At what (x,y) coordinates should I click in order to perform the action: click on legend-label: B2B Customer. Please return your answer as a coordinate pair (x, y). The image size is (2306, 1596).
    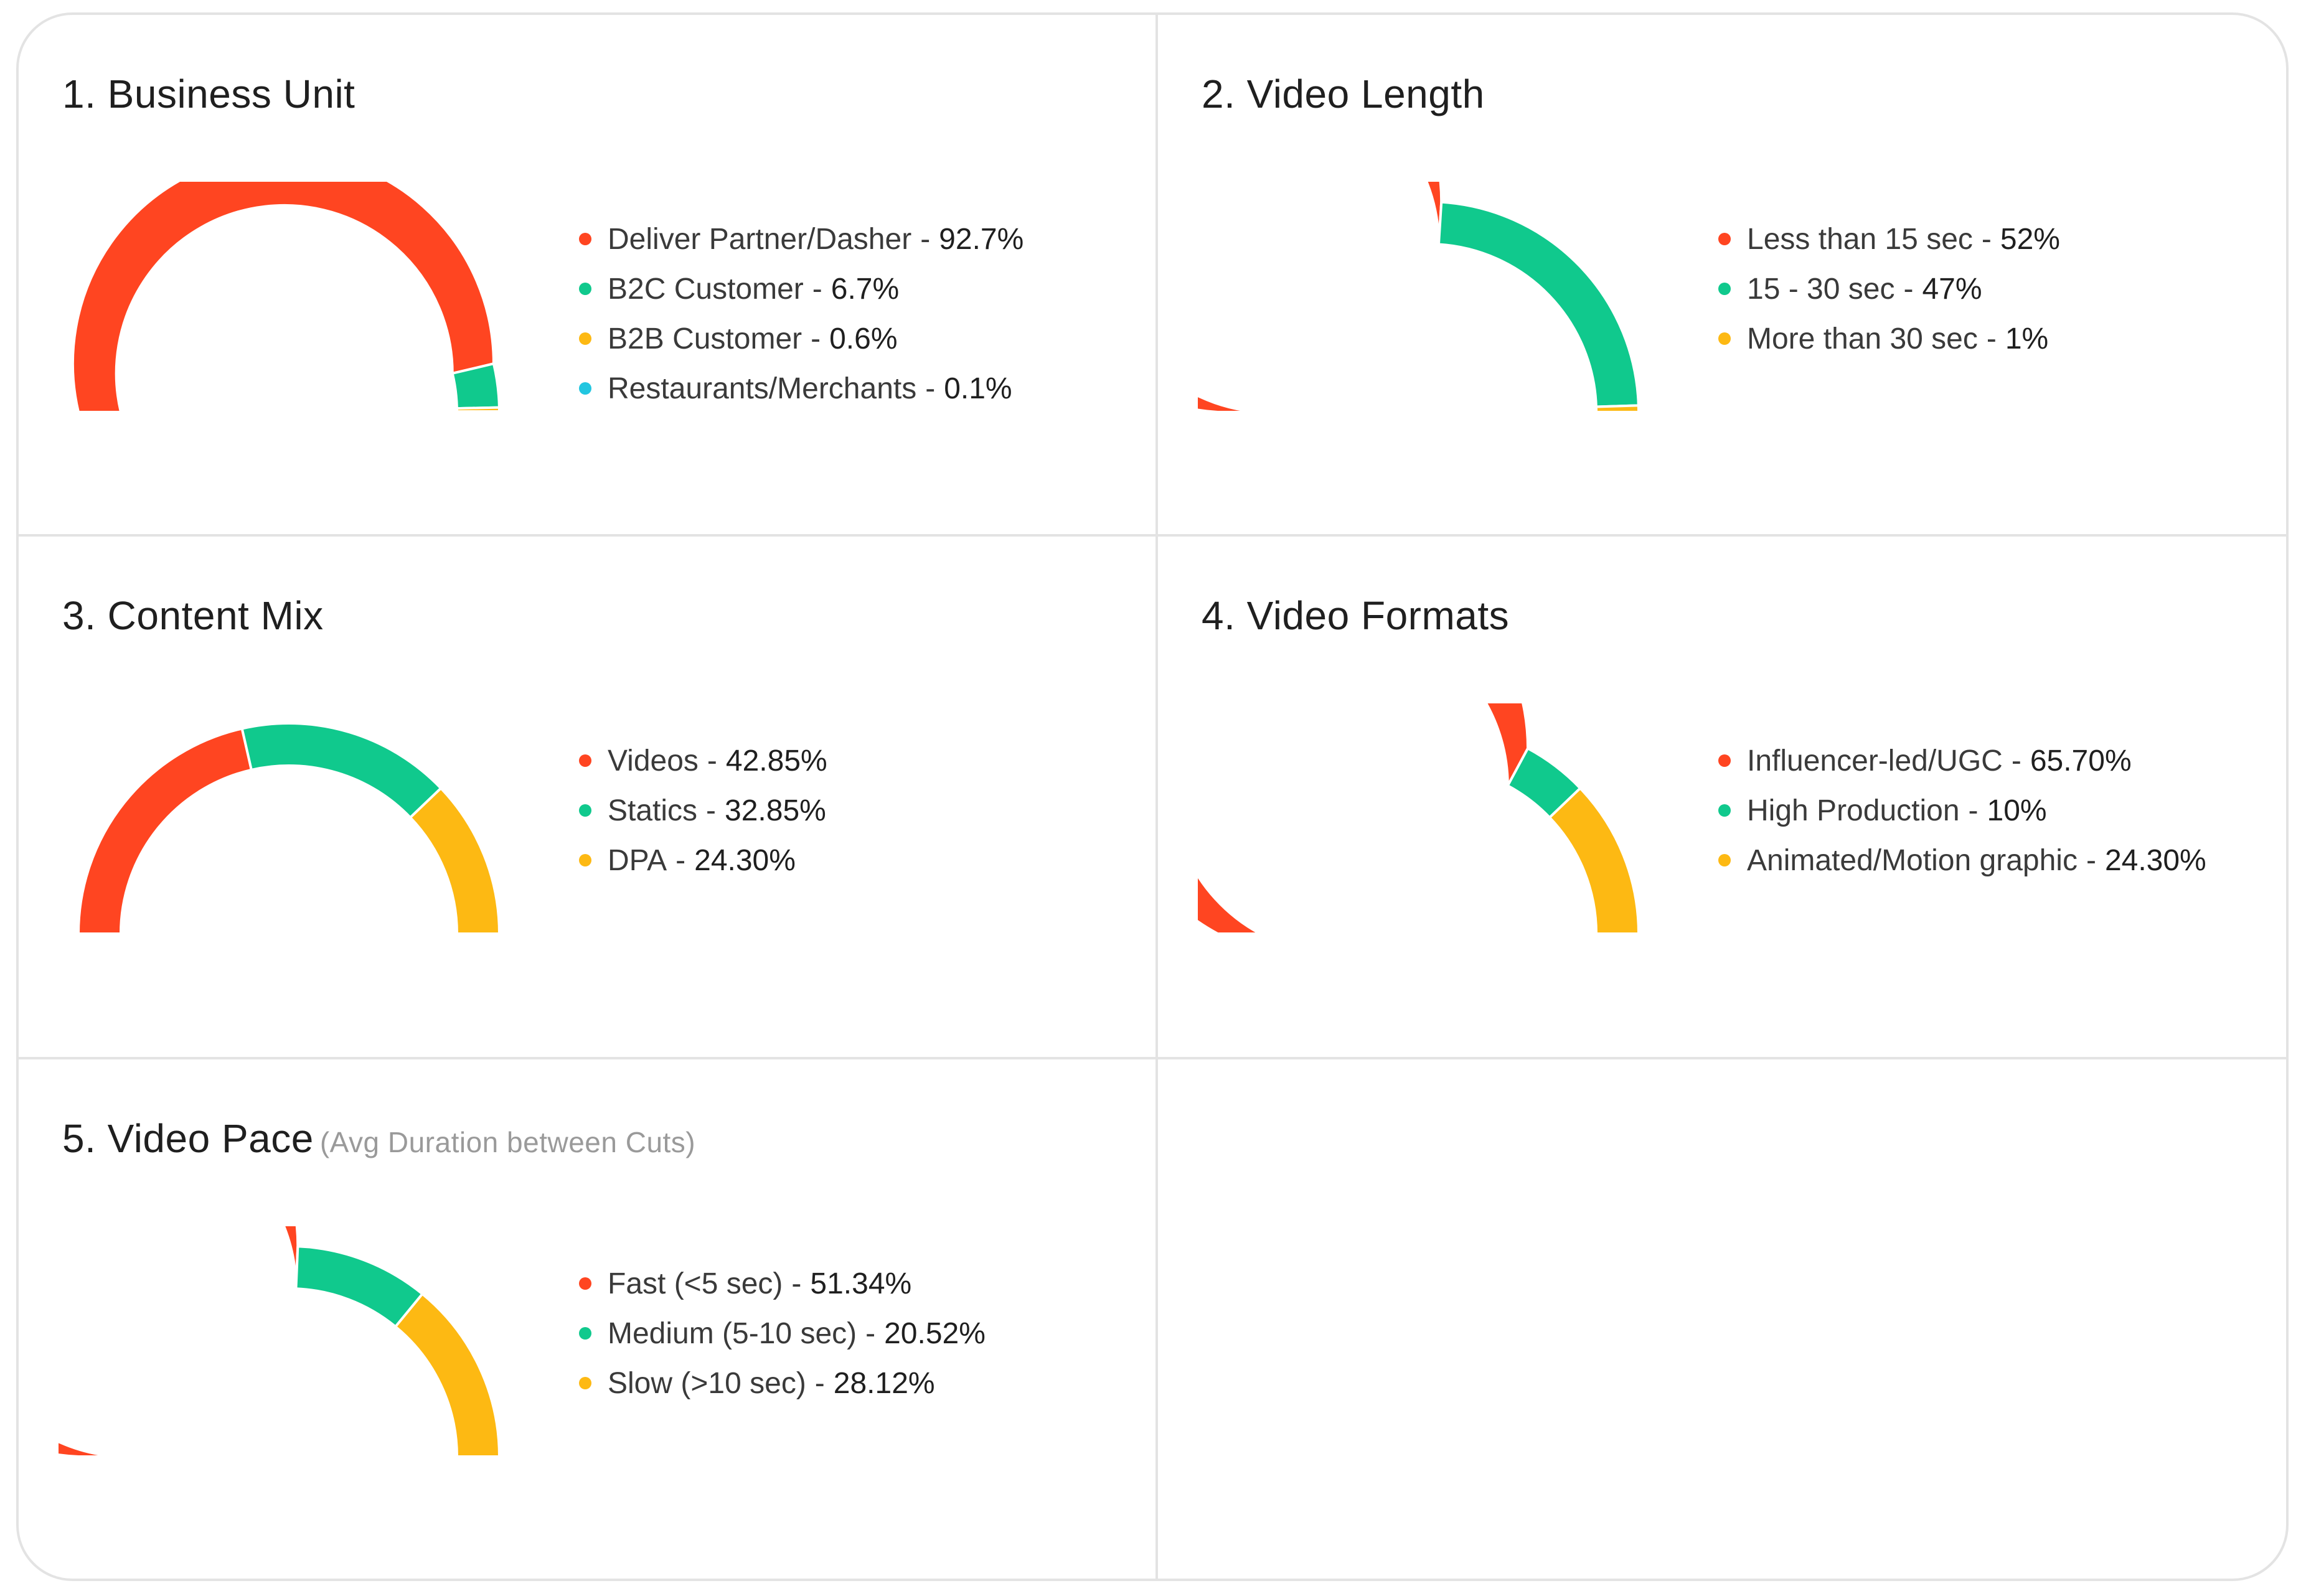
    Looking at the image, I should click on (705, 338).